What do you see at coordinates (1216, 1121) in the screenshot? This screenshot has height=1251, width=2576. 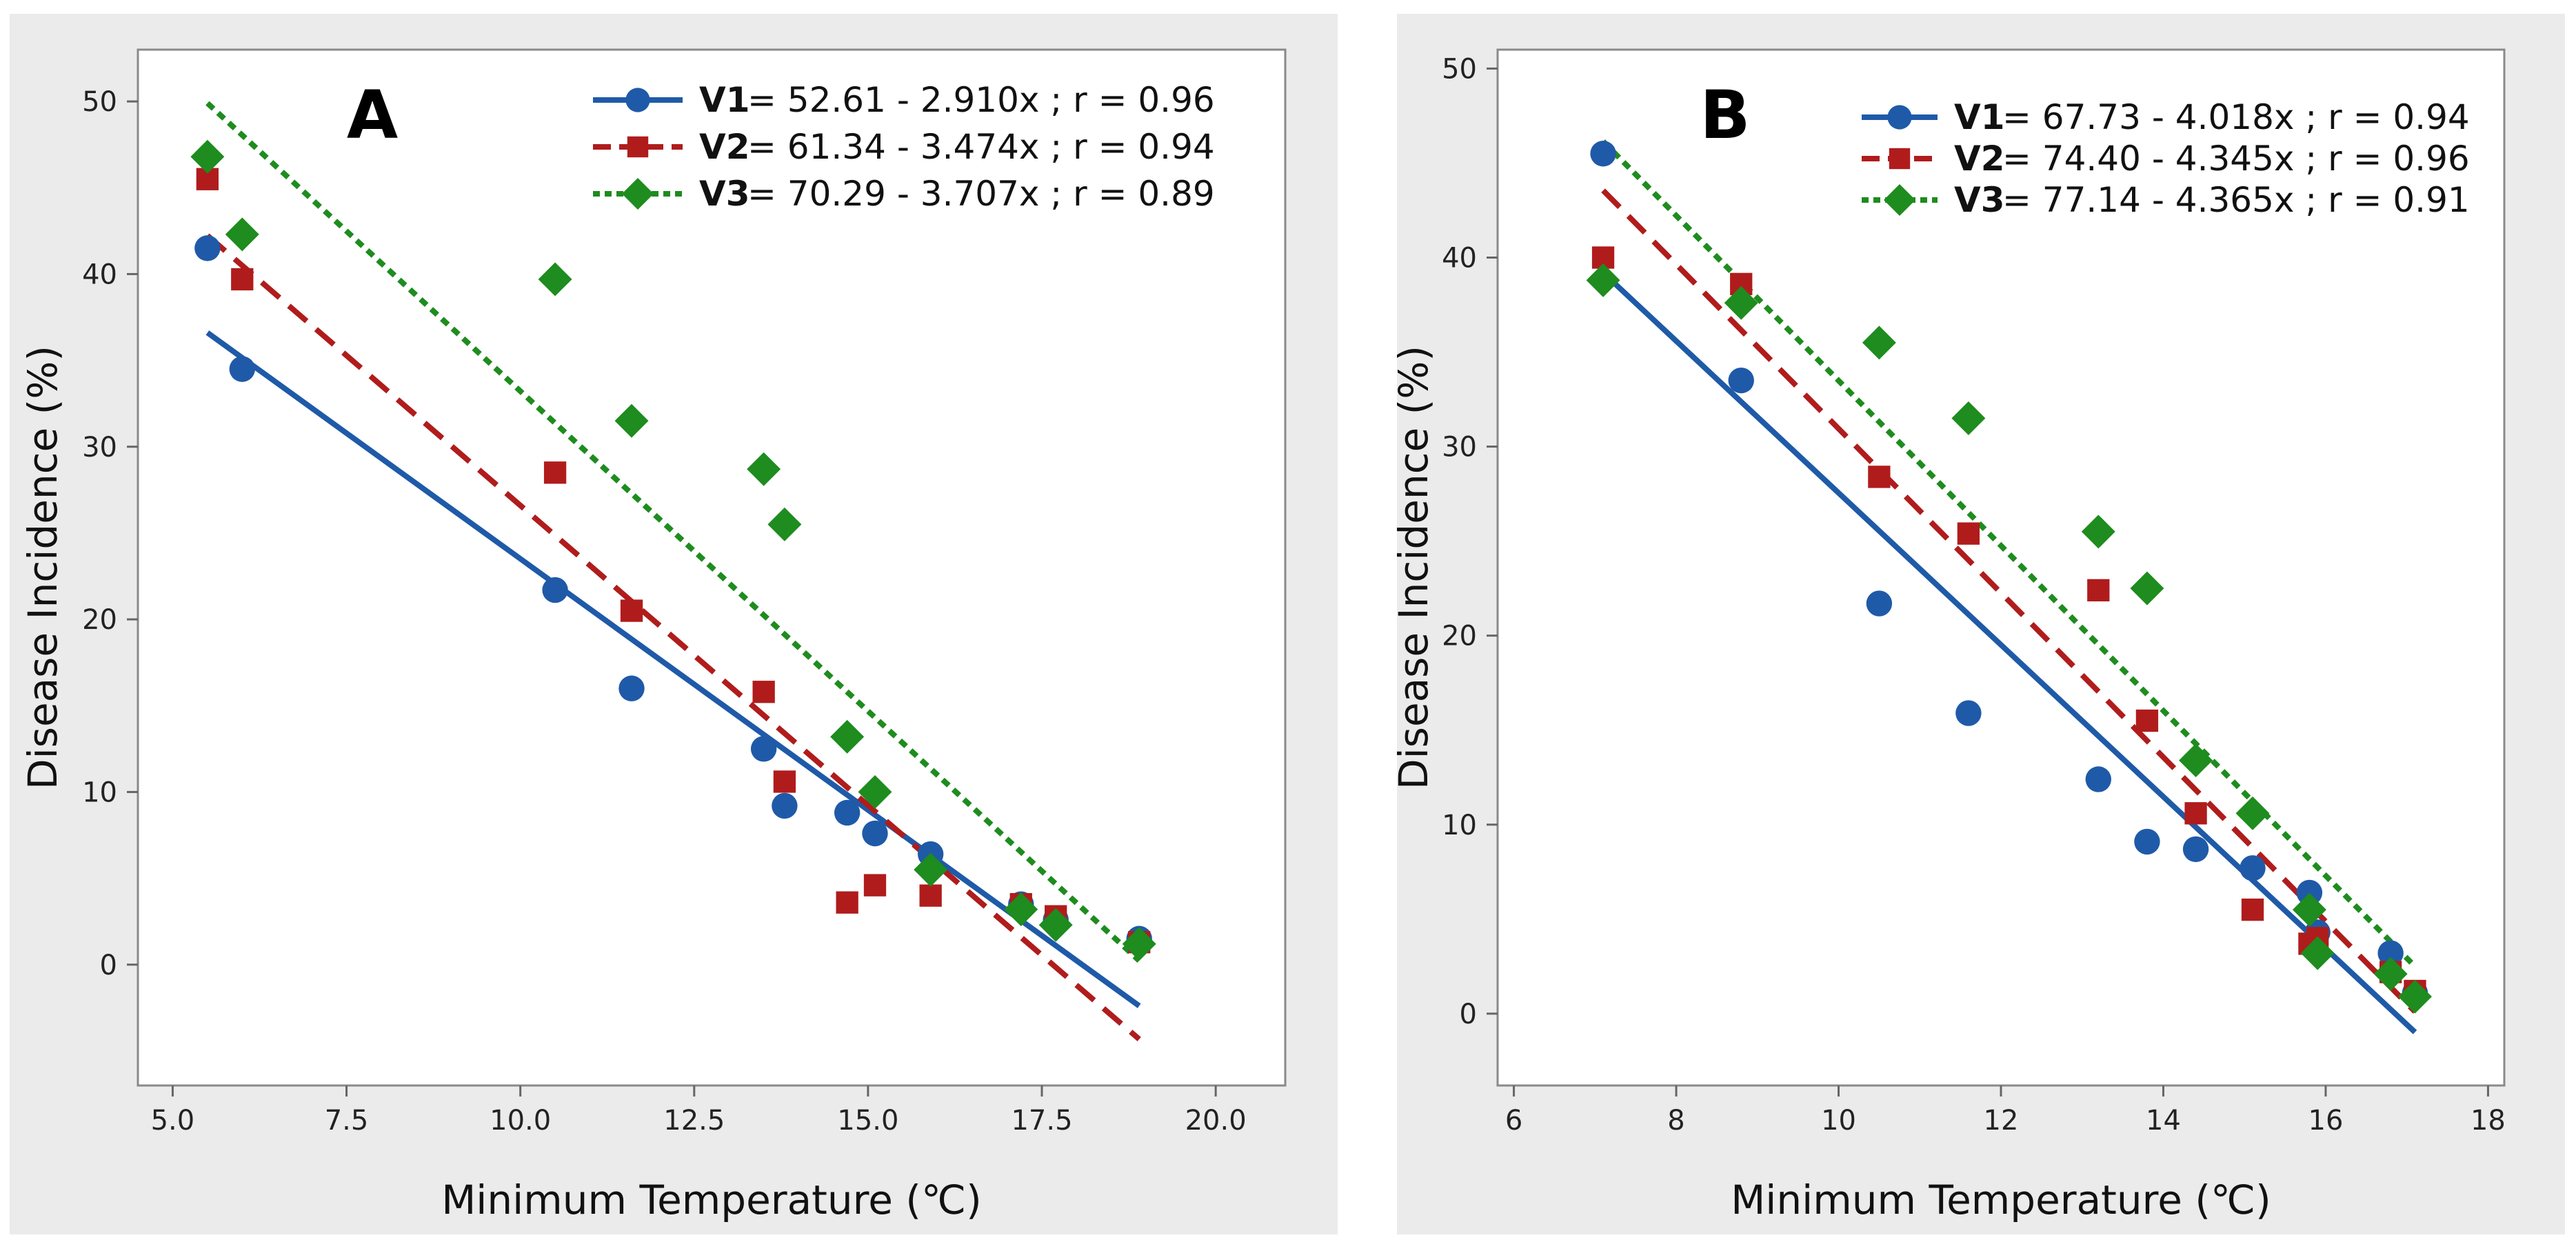 I see `x-tick-label: 20.0` at bounding box center [1216, 1121].